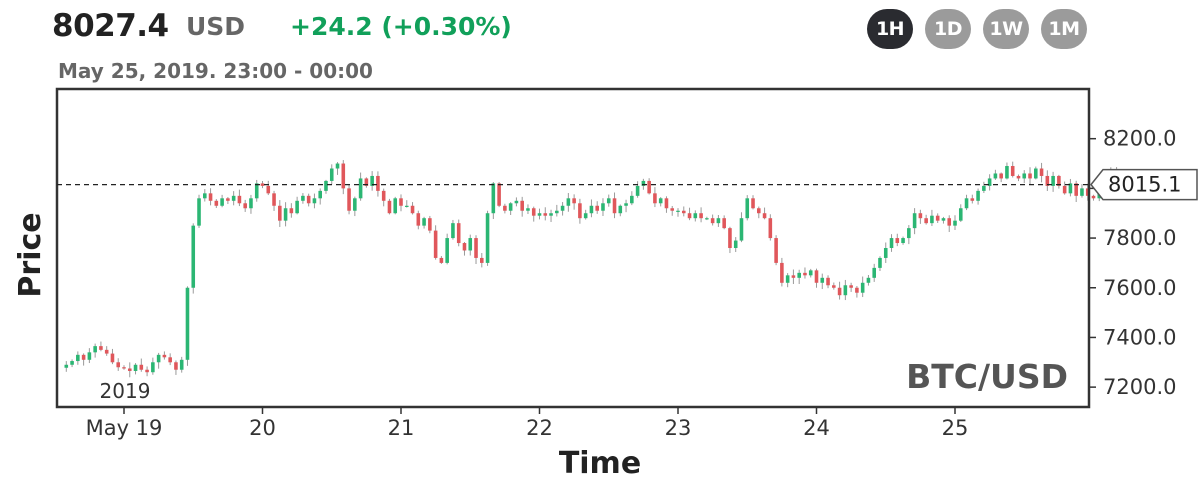 This screenshot has height=487, width=1200. What do you see at coordinates (1139, 139) in the screenshot?
I see `y-tick-label: 8200.0` at bounding box center [1139, 139].